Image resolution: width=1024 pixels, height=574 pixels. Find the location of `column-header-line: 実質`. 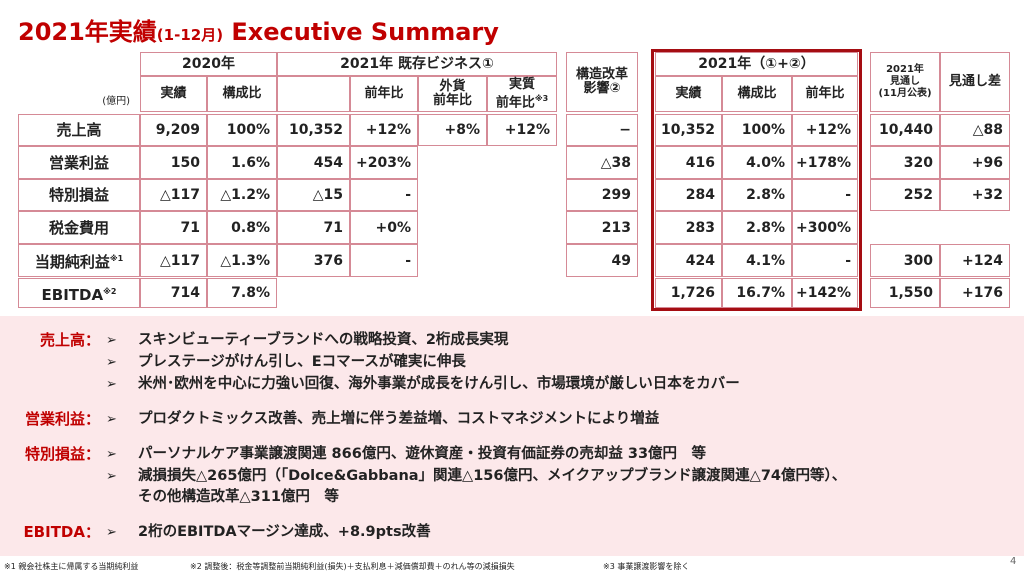

column-header-line: 実質 is located at coordinates (521, 84).